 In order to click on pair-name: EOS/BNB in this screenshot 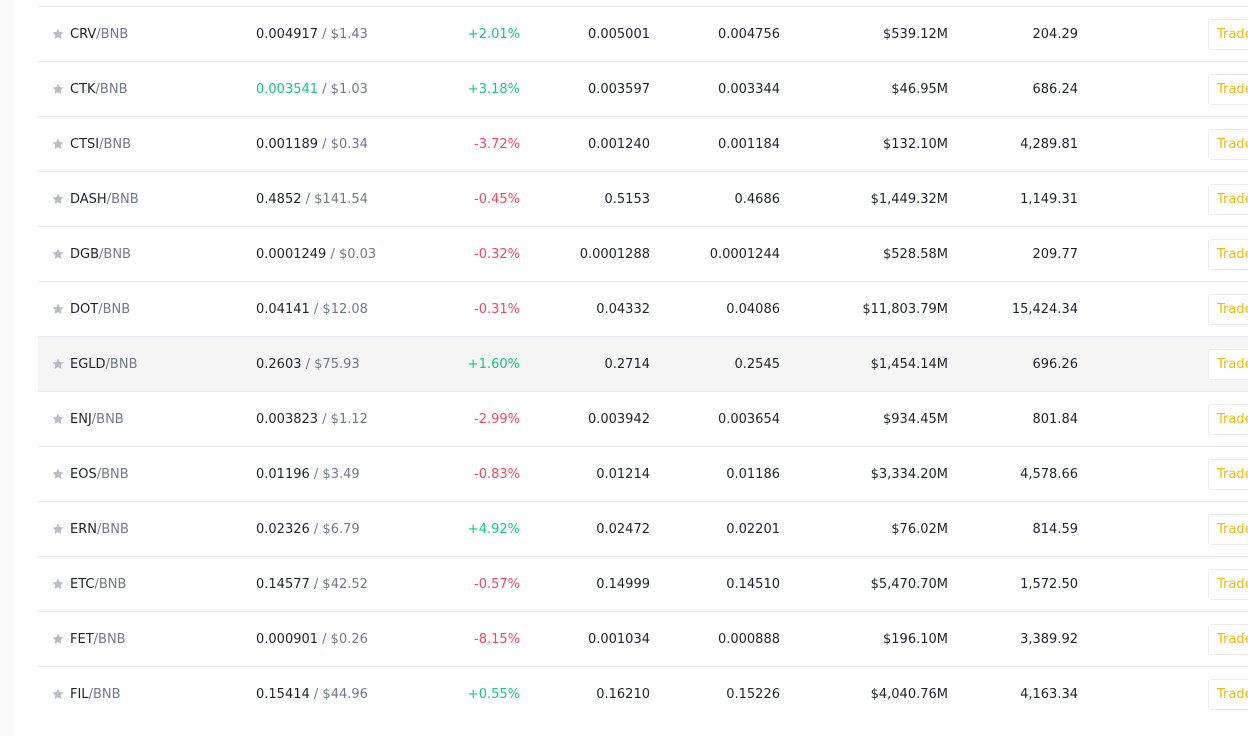, I will do `click(99, 474)`.